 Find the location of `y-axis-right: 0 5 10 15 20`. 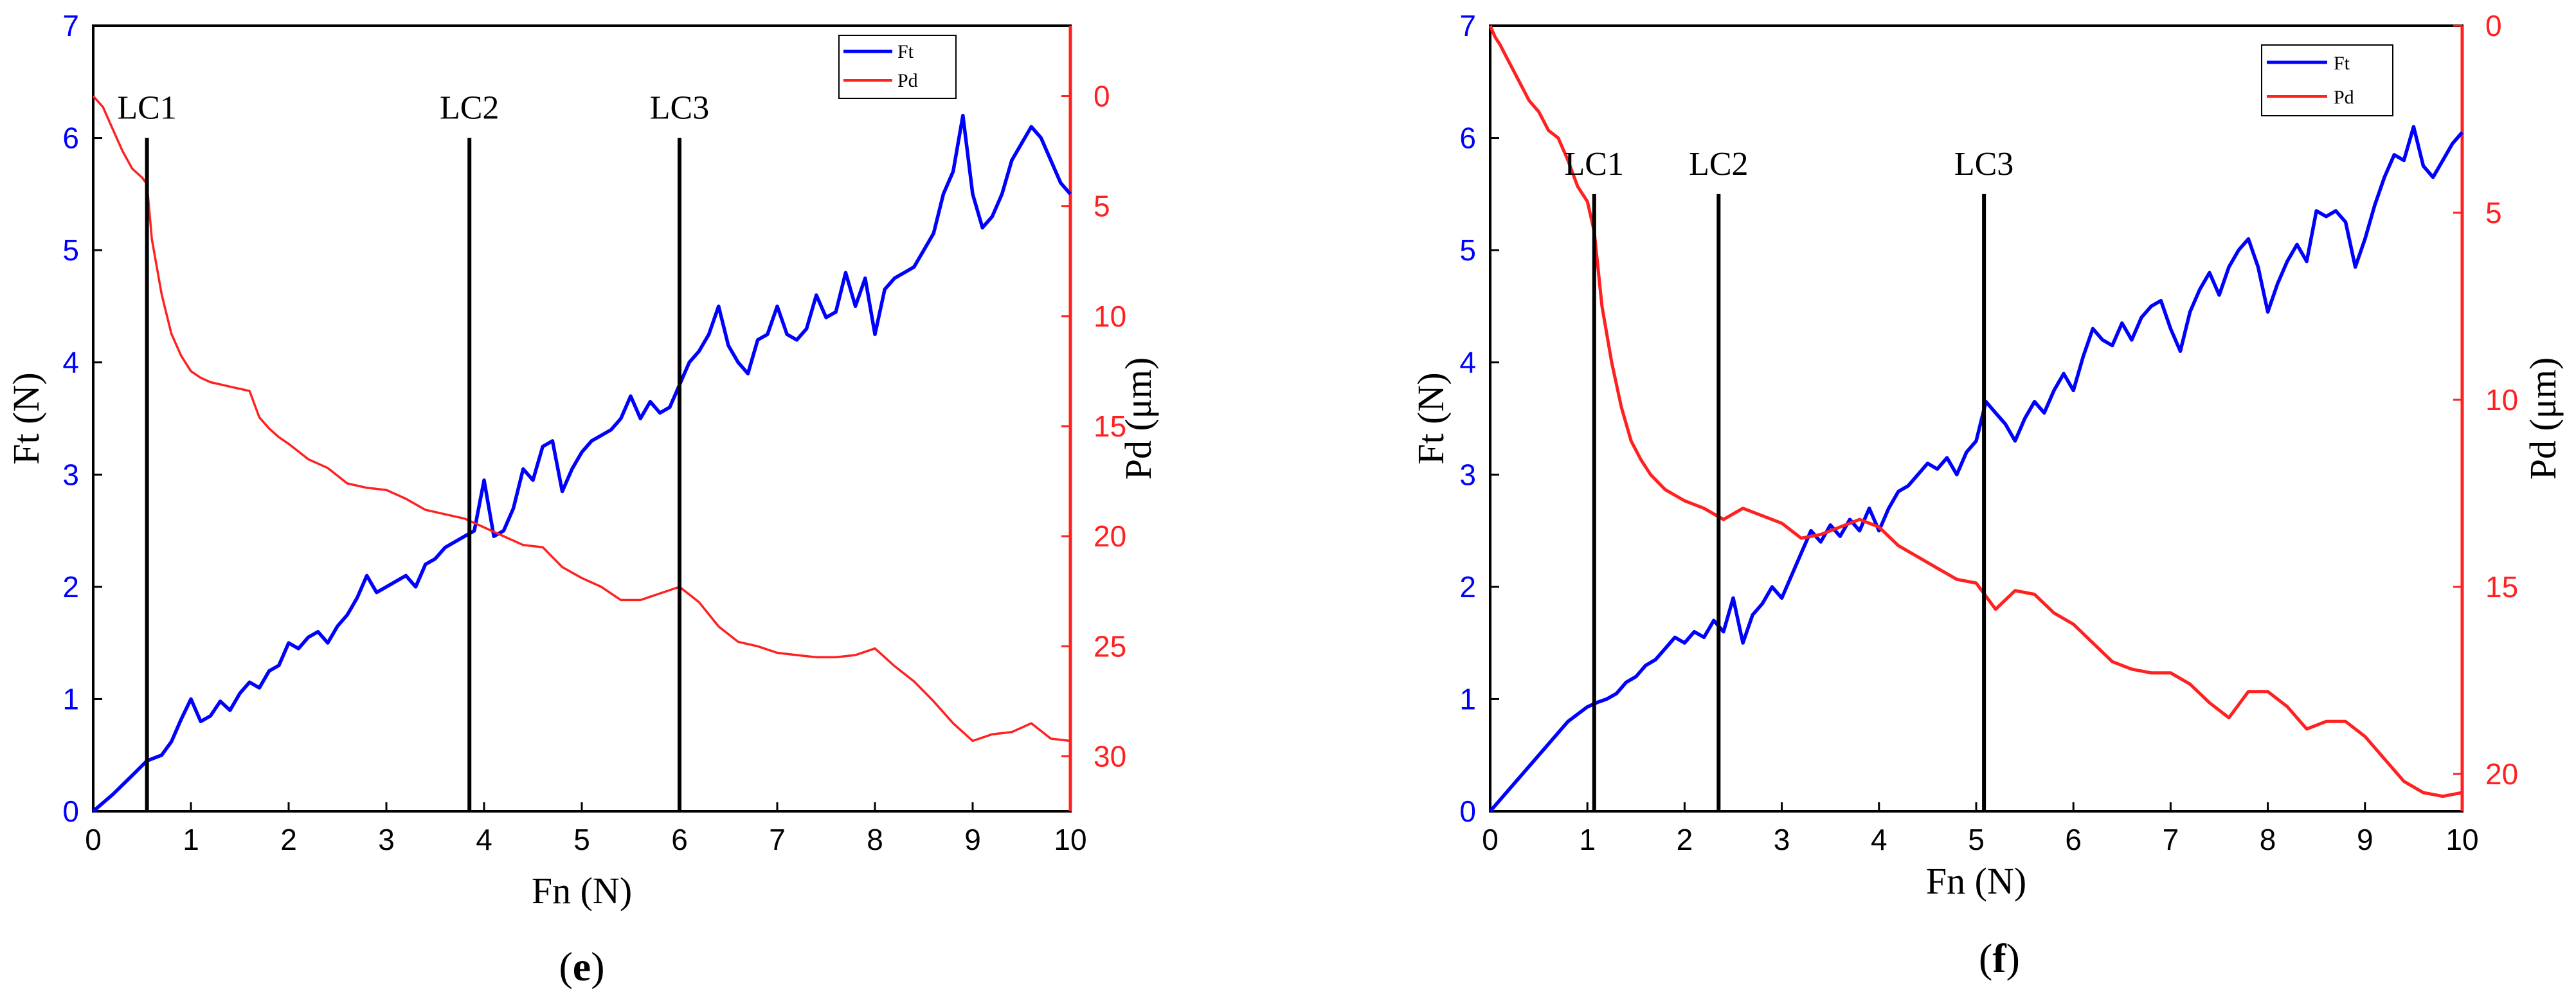

y-axis-right: 0 5 10 15 20 is located at coordinates (2485, 410).